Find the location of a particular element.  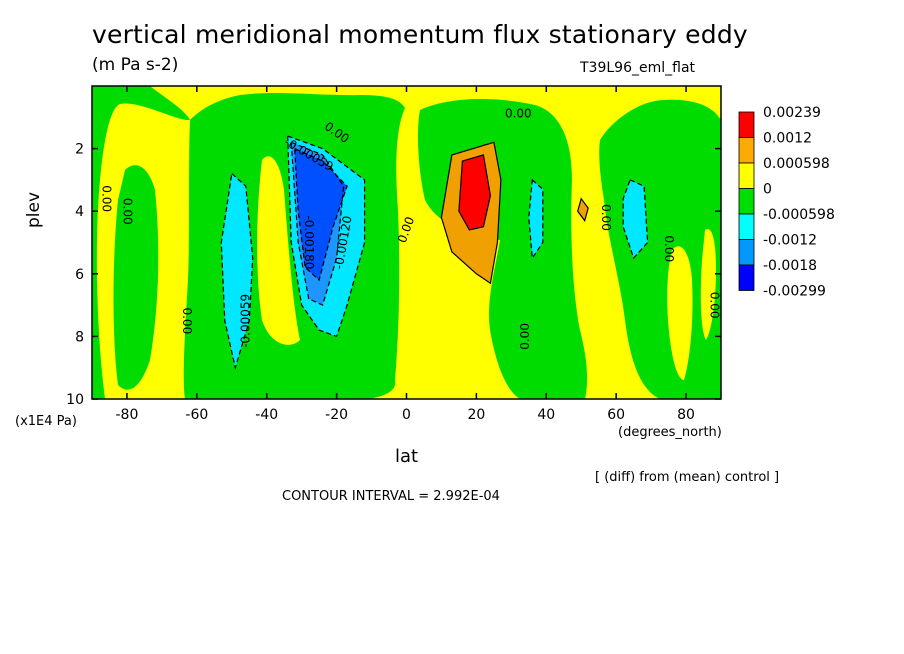

contour-interval-note: CONTOUR INTERVAL = 2.992E-04 is located at coordinates (391, 496).